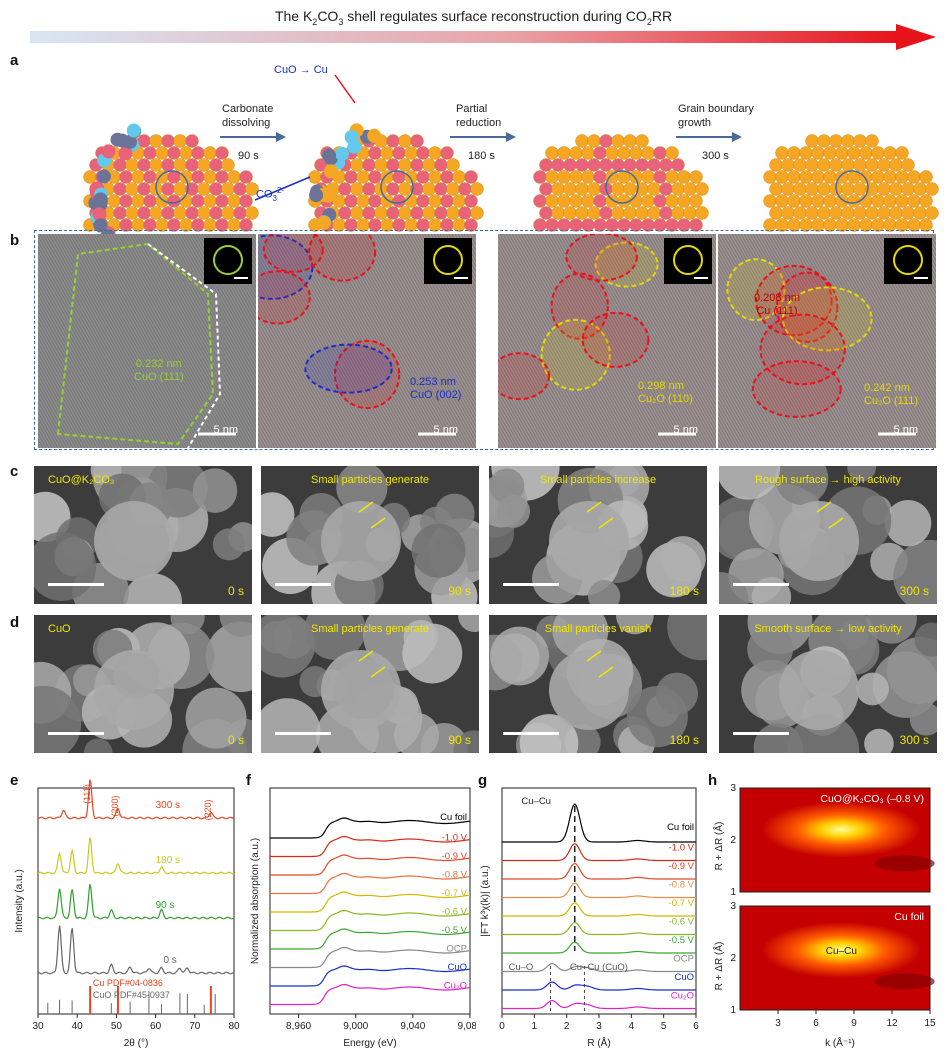 This screenshot has width=947, height=1053. Describe the element at coordinates (684, 740) in the screenshot. I see `sem-time: 180 s` at that location.